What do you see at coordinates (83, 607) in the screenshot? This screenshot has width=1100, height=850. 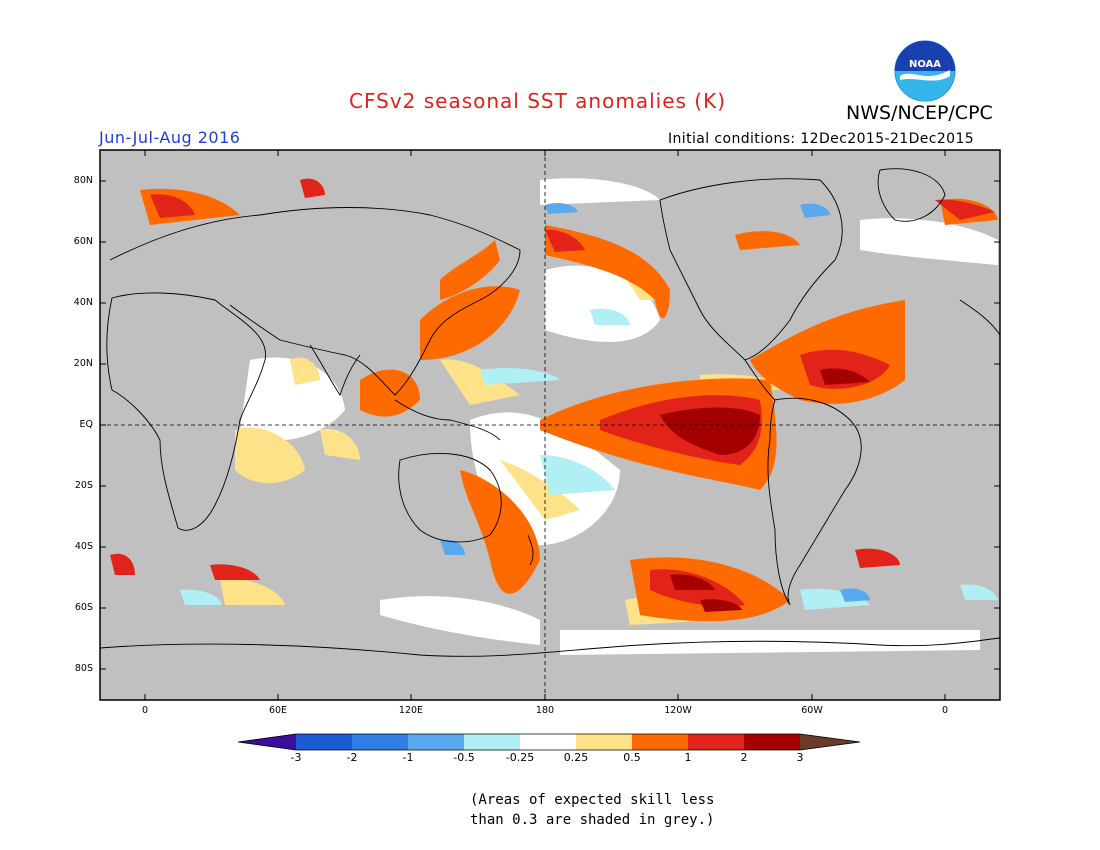 I see `lat-label: 60S` at bounding box center [83, 607].